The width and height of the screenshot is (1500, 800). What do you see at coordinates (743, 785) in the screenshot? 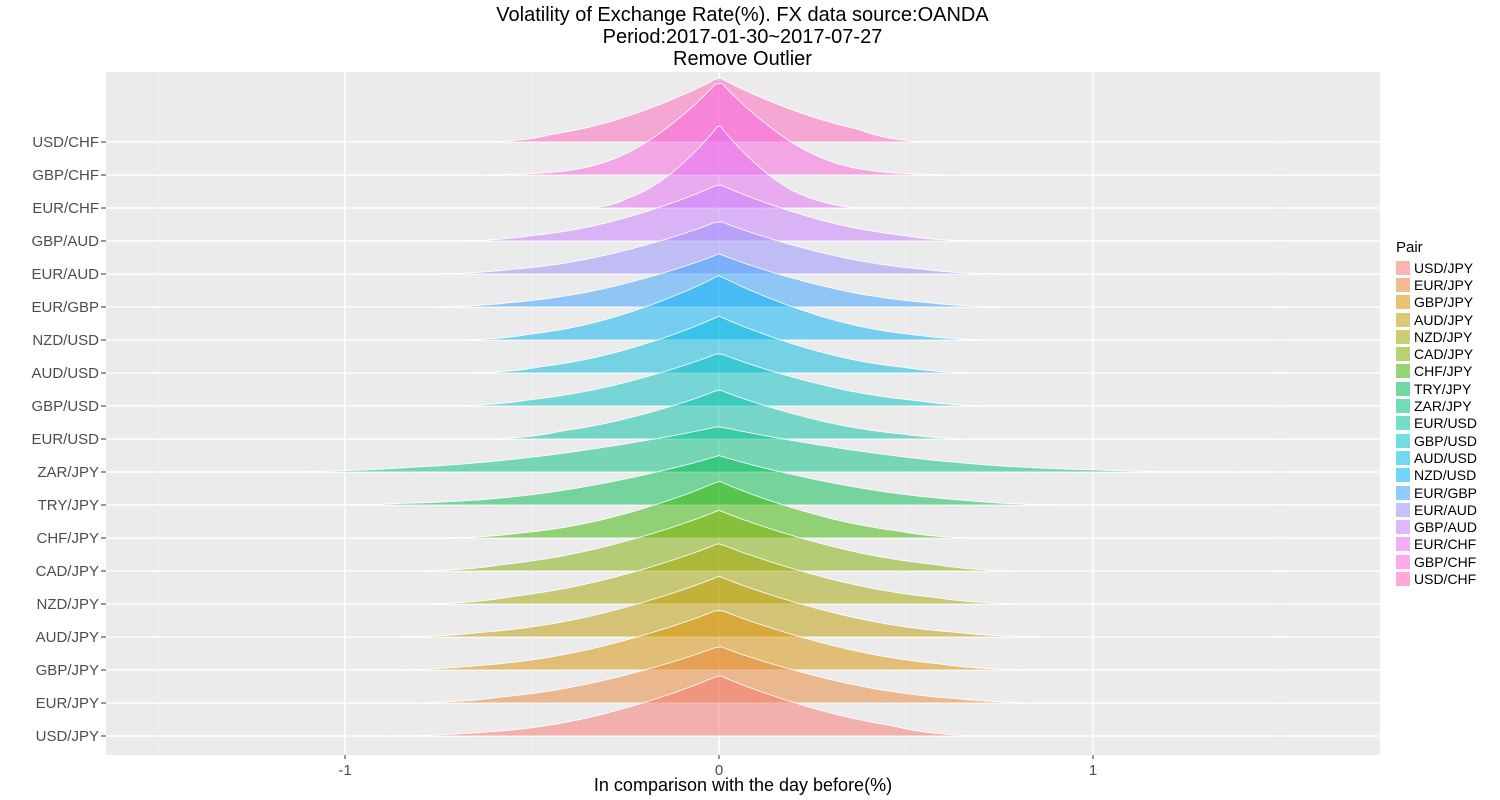
I see `x-axis-label: In comparison with the day before(%)` at bounding box center [743, 785].